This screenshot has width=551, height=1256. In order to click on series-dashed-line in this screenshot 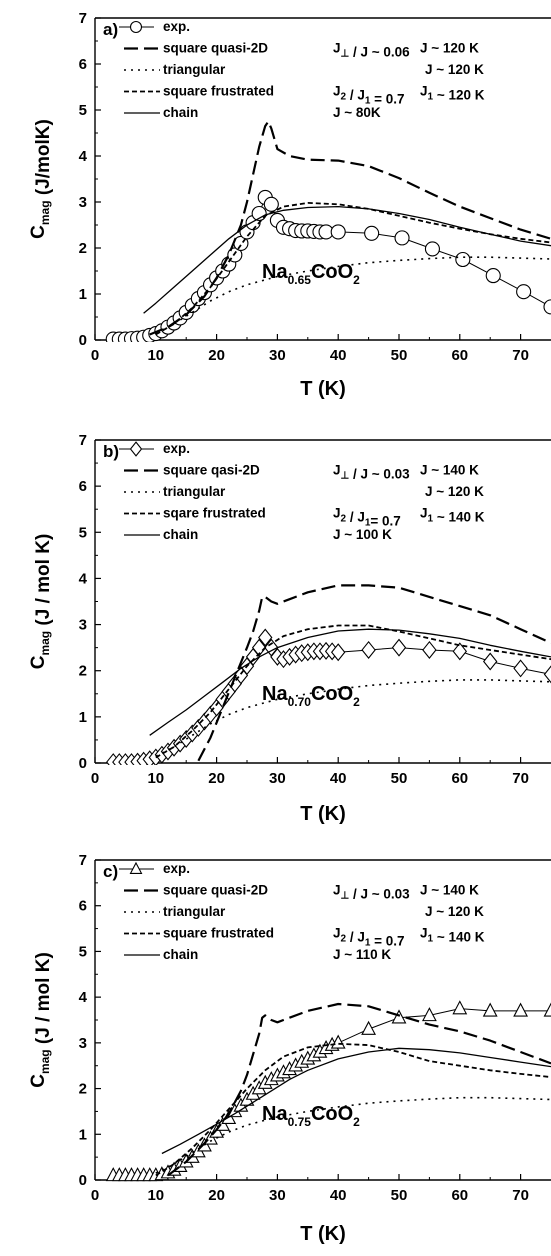, I will do `click(374, 673)`.